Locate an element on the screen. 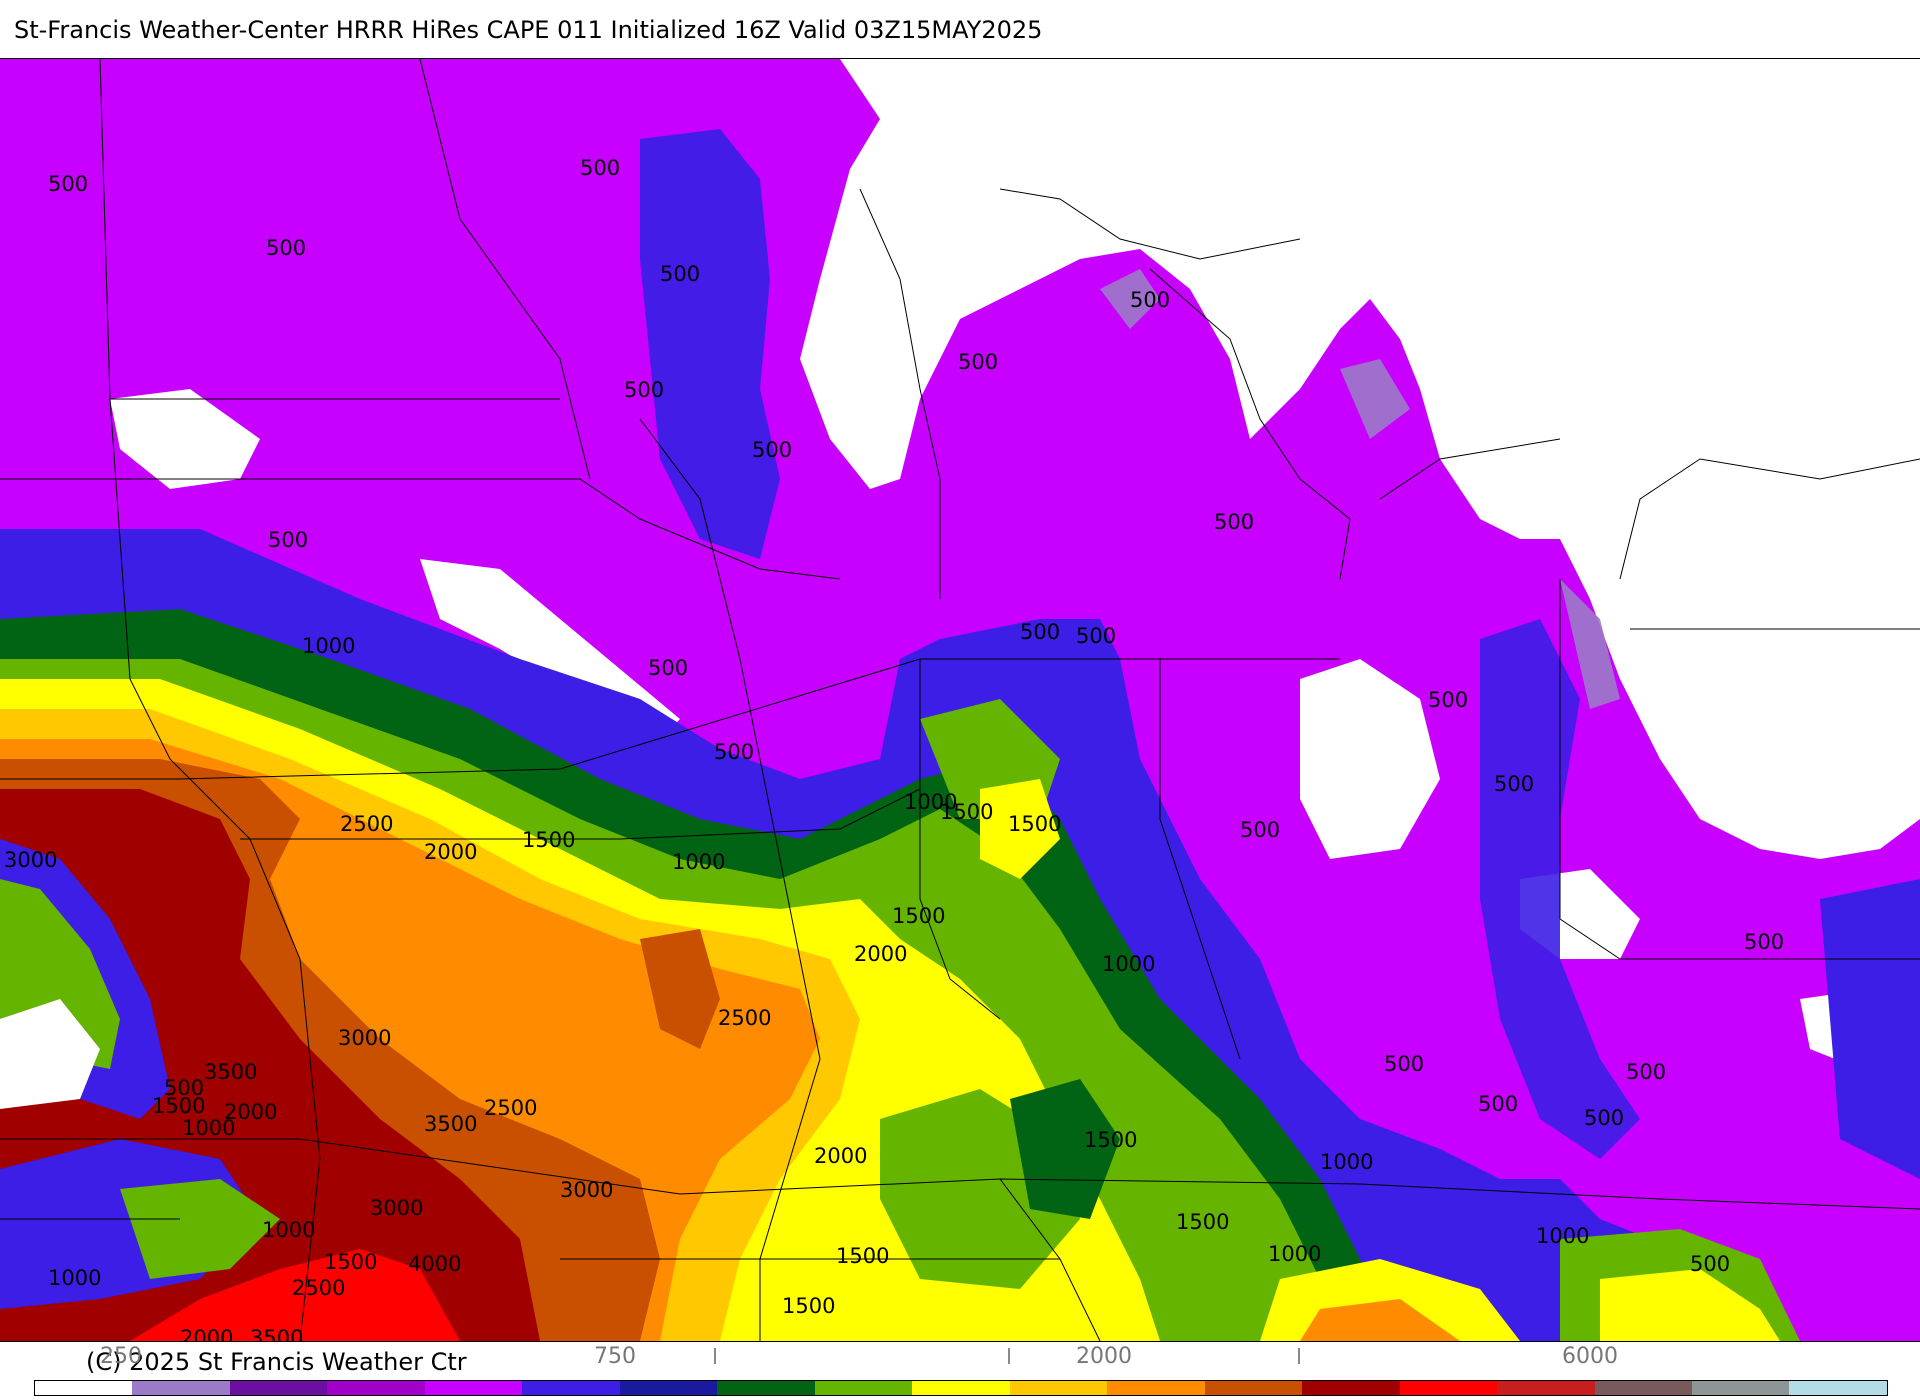 The height and width of the screenshot is (1400, 1920). legend-tick-label: 250 is located at coordinates (121, 1356).